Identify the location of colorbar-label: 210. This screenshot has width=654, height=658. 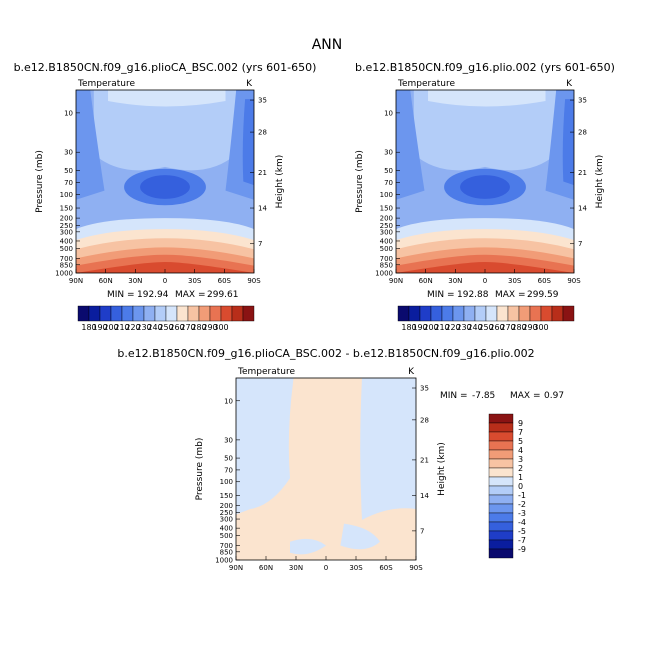
(441, 327).